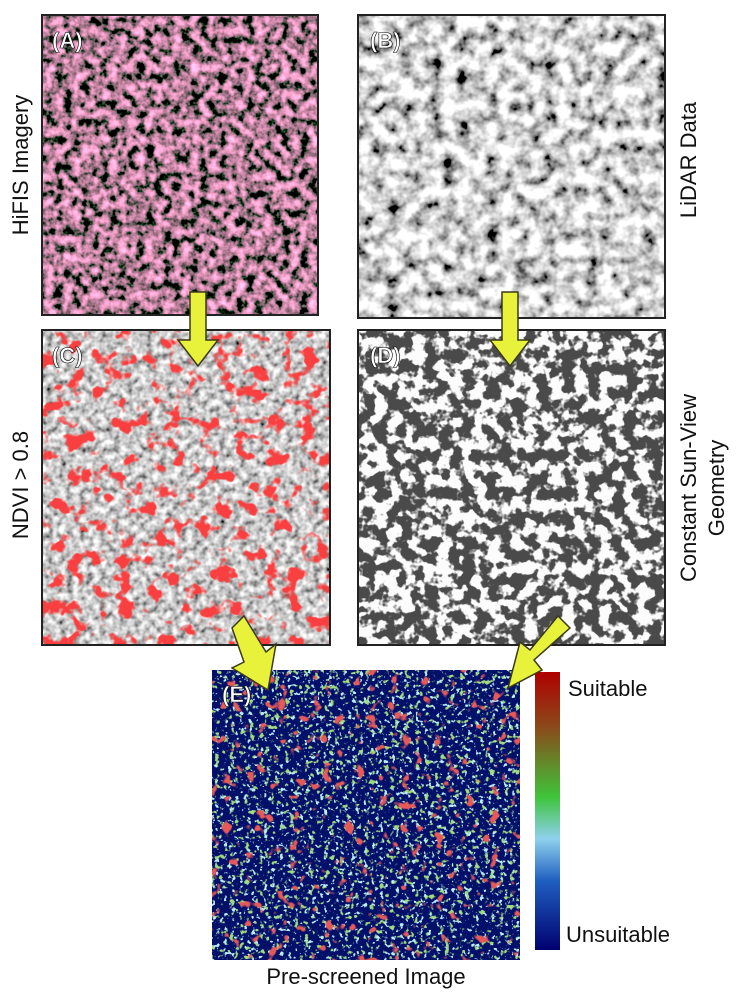  I want to click on panel-a-image, so click(180, 165).